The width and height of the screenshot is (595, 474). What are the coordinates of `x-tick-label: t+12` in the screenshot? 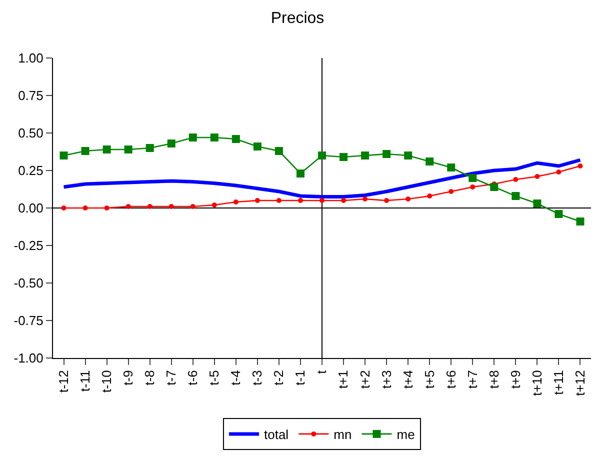 It's located at (580, 383).